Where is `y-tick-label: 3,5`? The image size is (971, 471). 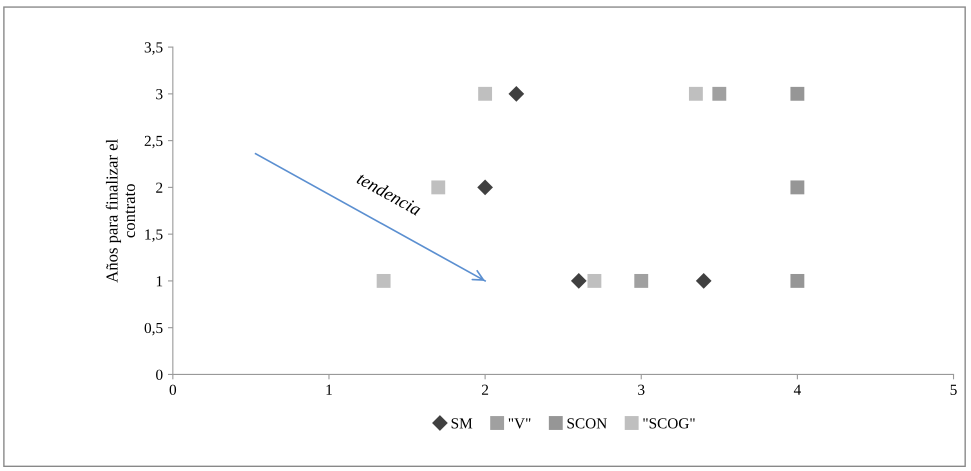
y-tick-label: 3,5 is located at coordinates (153, 48).